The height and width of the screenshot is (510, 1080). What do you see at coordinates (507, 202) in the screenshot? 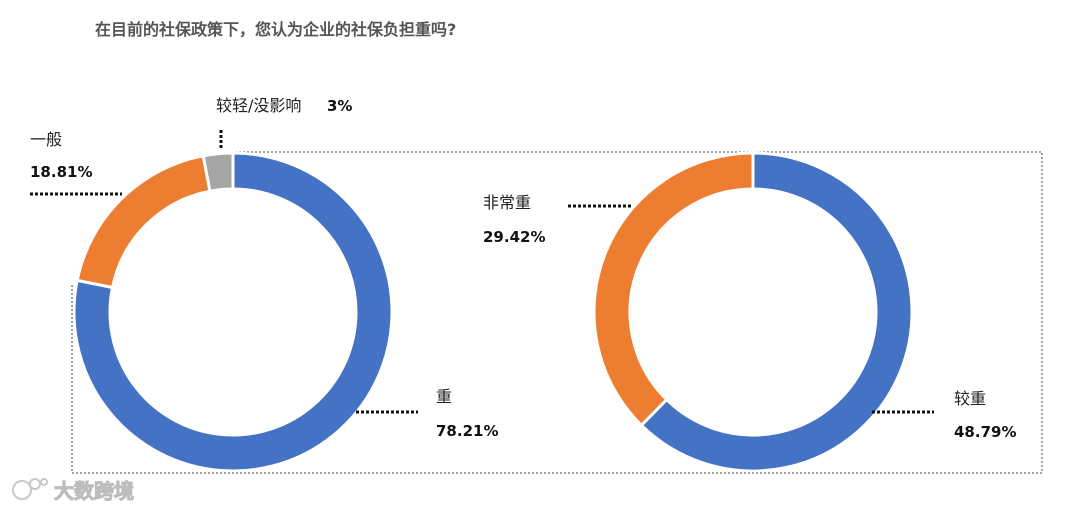
I see `slice-label-feichangzhong: 非常重` at bounding box center [507, 202].